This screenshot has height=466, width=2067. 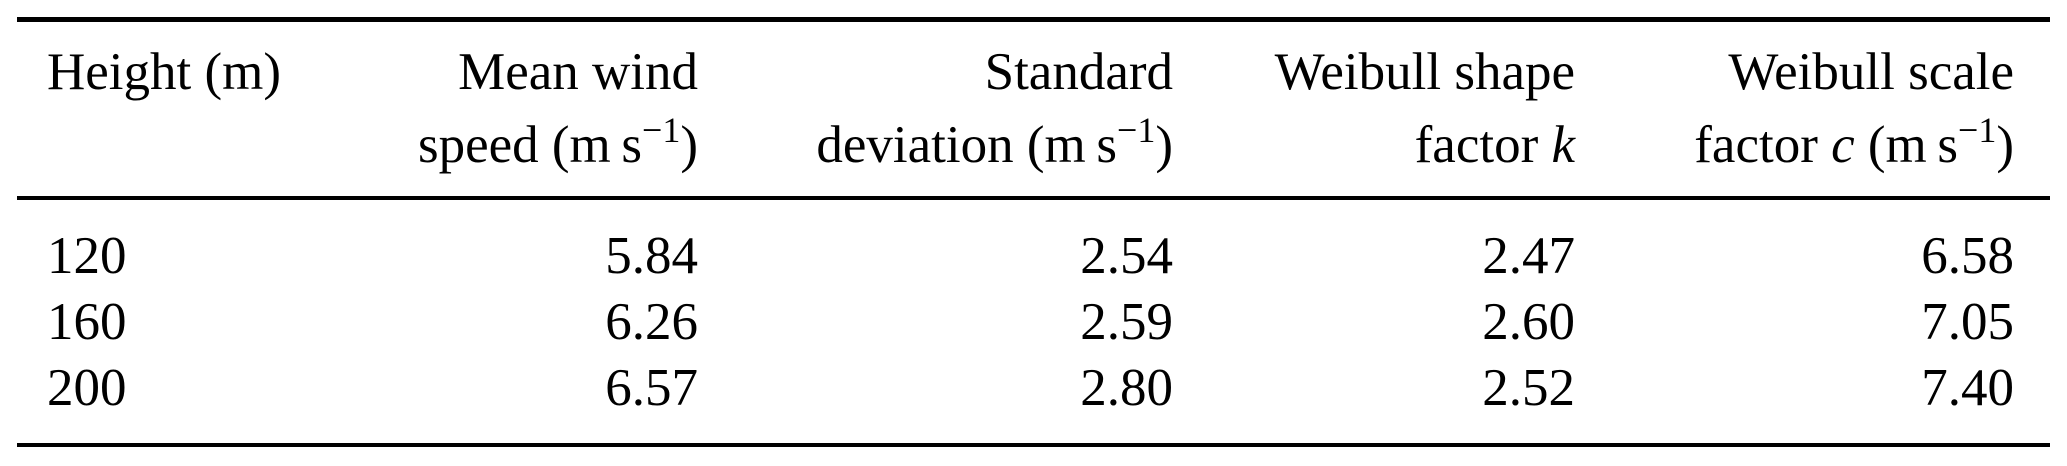 I want to click on header-mean-wind-speed: Mean wind speed (m s−1), so click(x=507, y=116).